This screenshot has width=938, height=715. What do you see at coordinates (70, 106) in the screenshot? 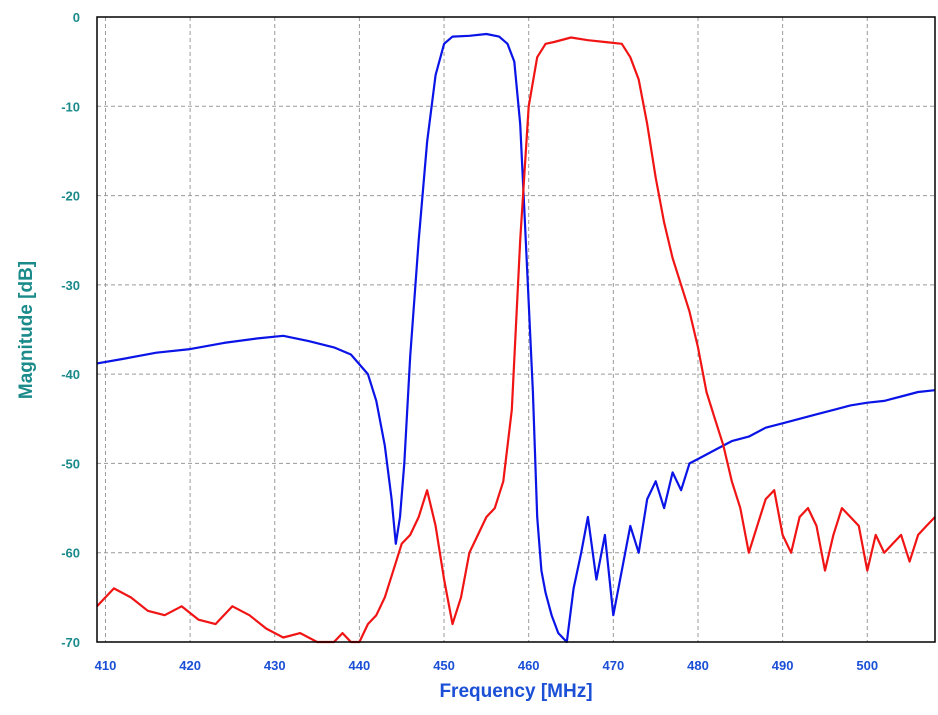
I see `y-tick-label: -10` at bounding box center [70, 106].